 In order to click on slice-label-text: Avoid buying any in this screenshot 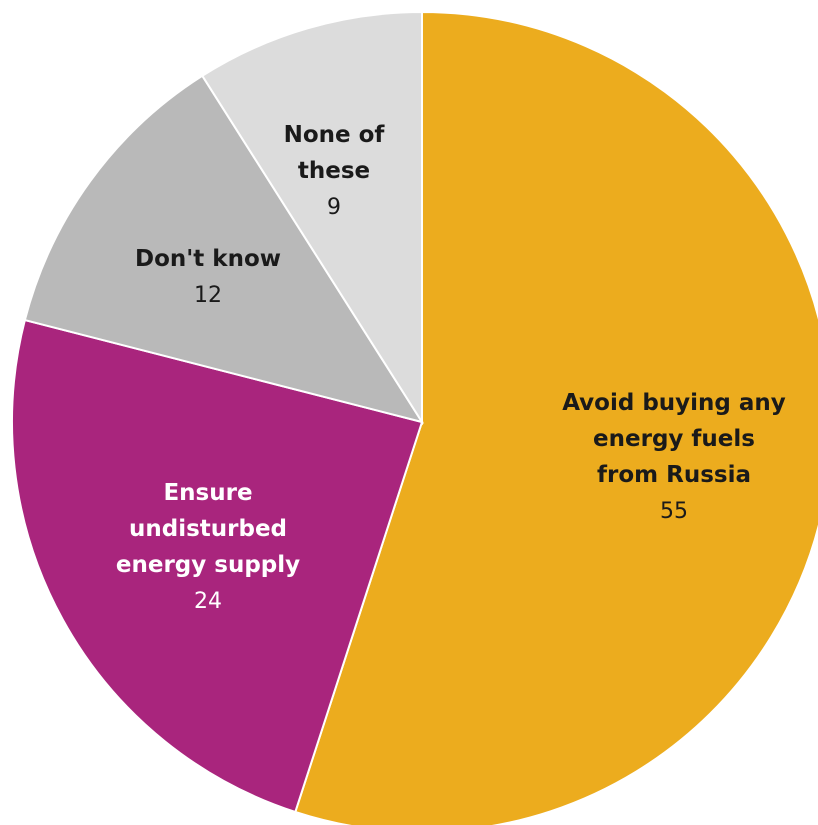, I will do `click(674, 403)`.